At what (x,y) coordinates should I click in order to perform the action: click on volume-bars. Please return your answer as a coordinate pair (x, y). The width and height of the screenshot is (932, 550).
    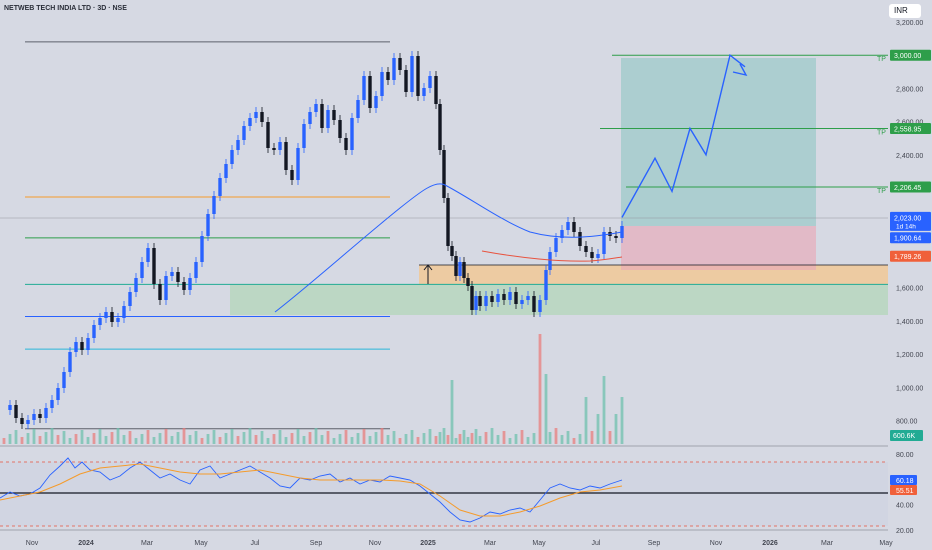
    Looking at the image, I should click on (313, 389).